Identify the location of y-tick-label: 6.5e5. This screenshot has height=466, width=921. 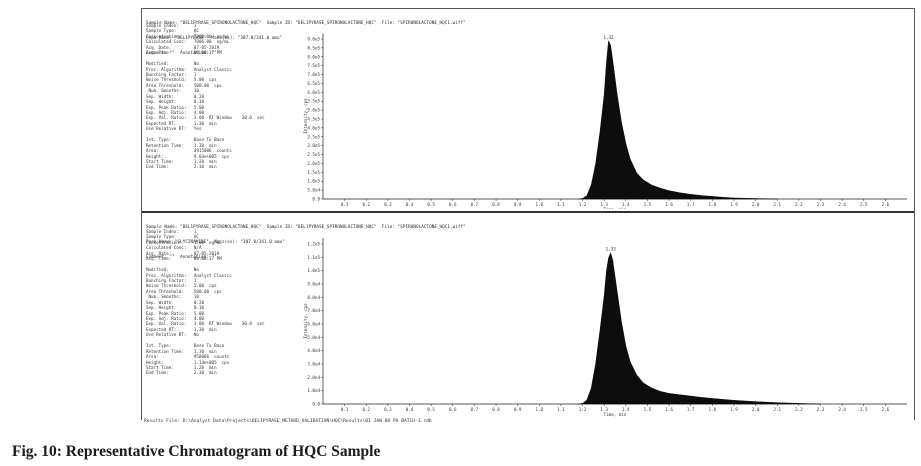
(313, 83).